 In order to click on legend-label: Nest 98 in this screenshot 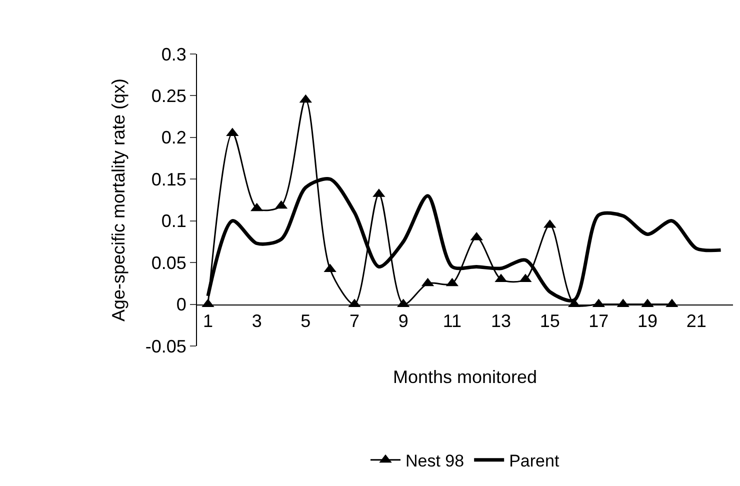, I will do `click(435, 461)`.